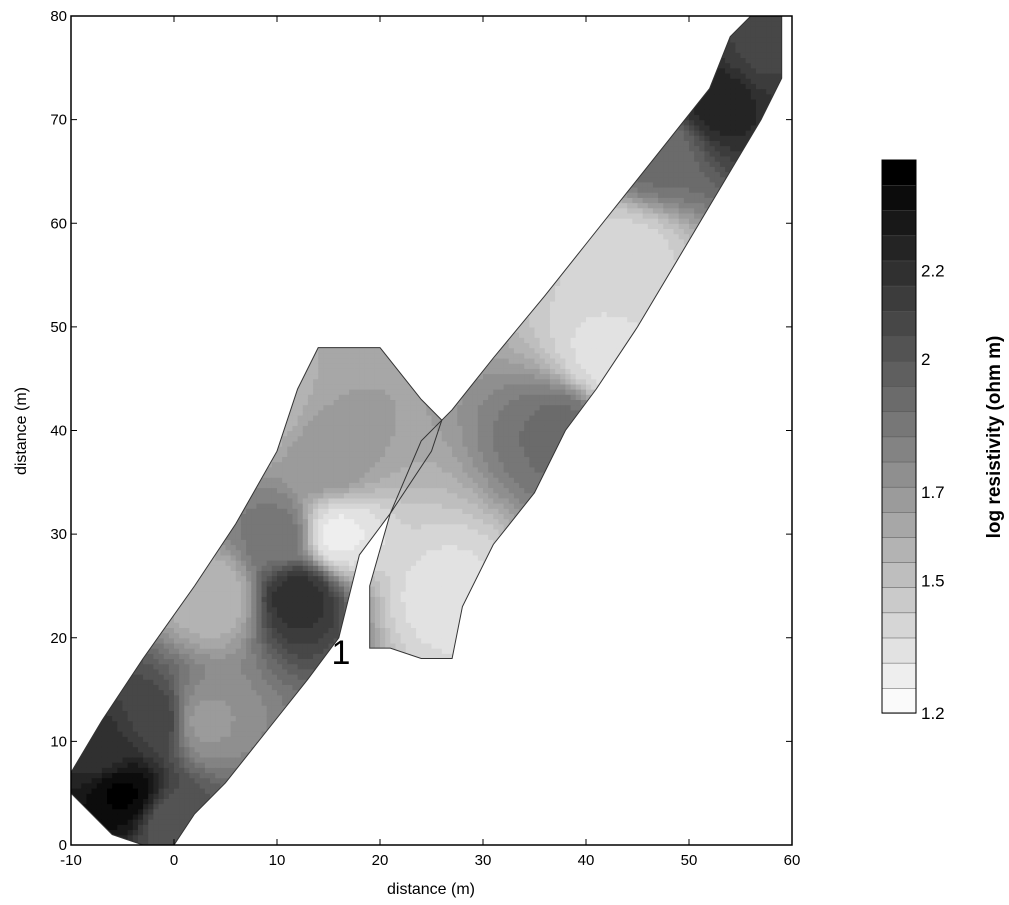 The image size is (1009, 905). What do you see at coordinates (792, 860) in the screenshot?
I see `x-tick-label: 60` at bounding box center [792, 860].